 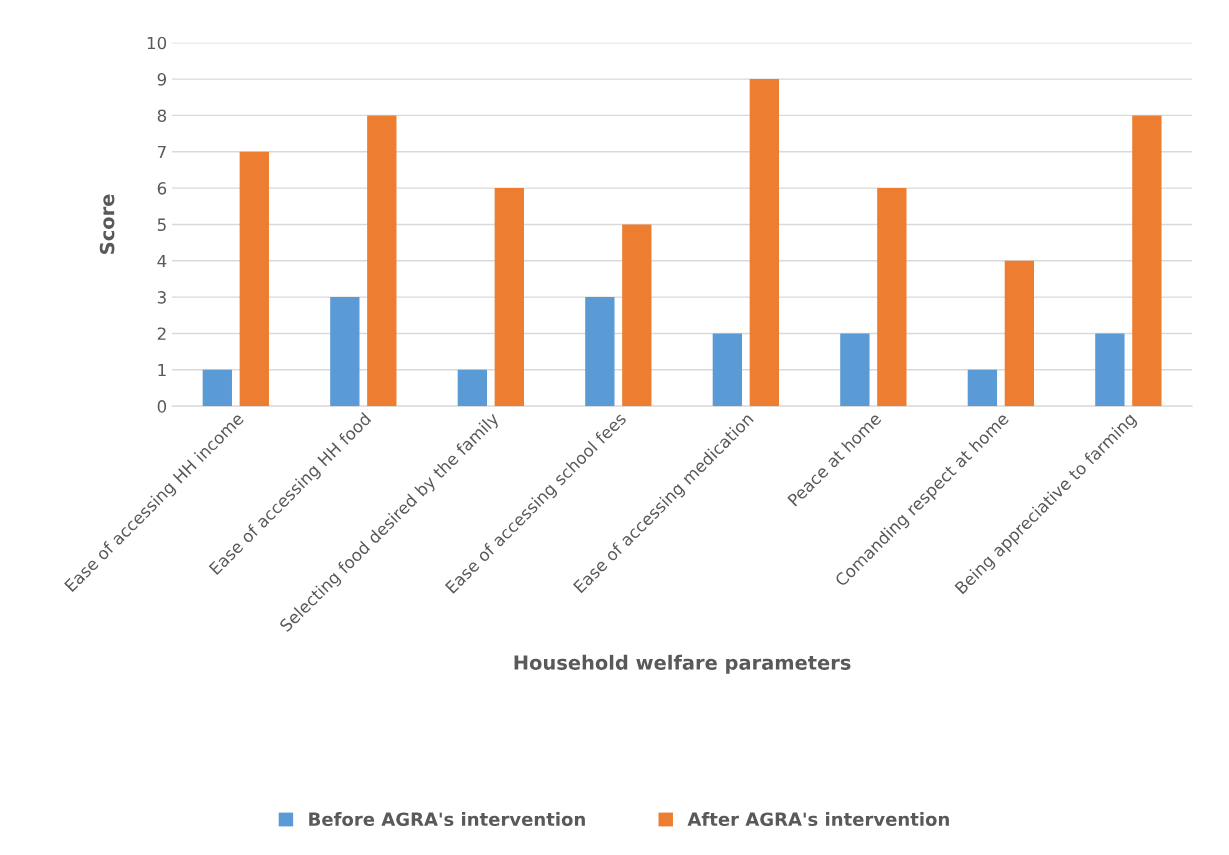 What do you see at coordinates (162, 261) in the screenshot?
I see `y-tick-label: 4` at bounding box center [162, 261].